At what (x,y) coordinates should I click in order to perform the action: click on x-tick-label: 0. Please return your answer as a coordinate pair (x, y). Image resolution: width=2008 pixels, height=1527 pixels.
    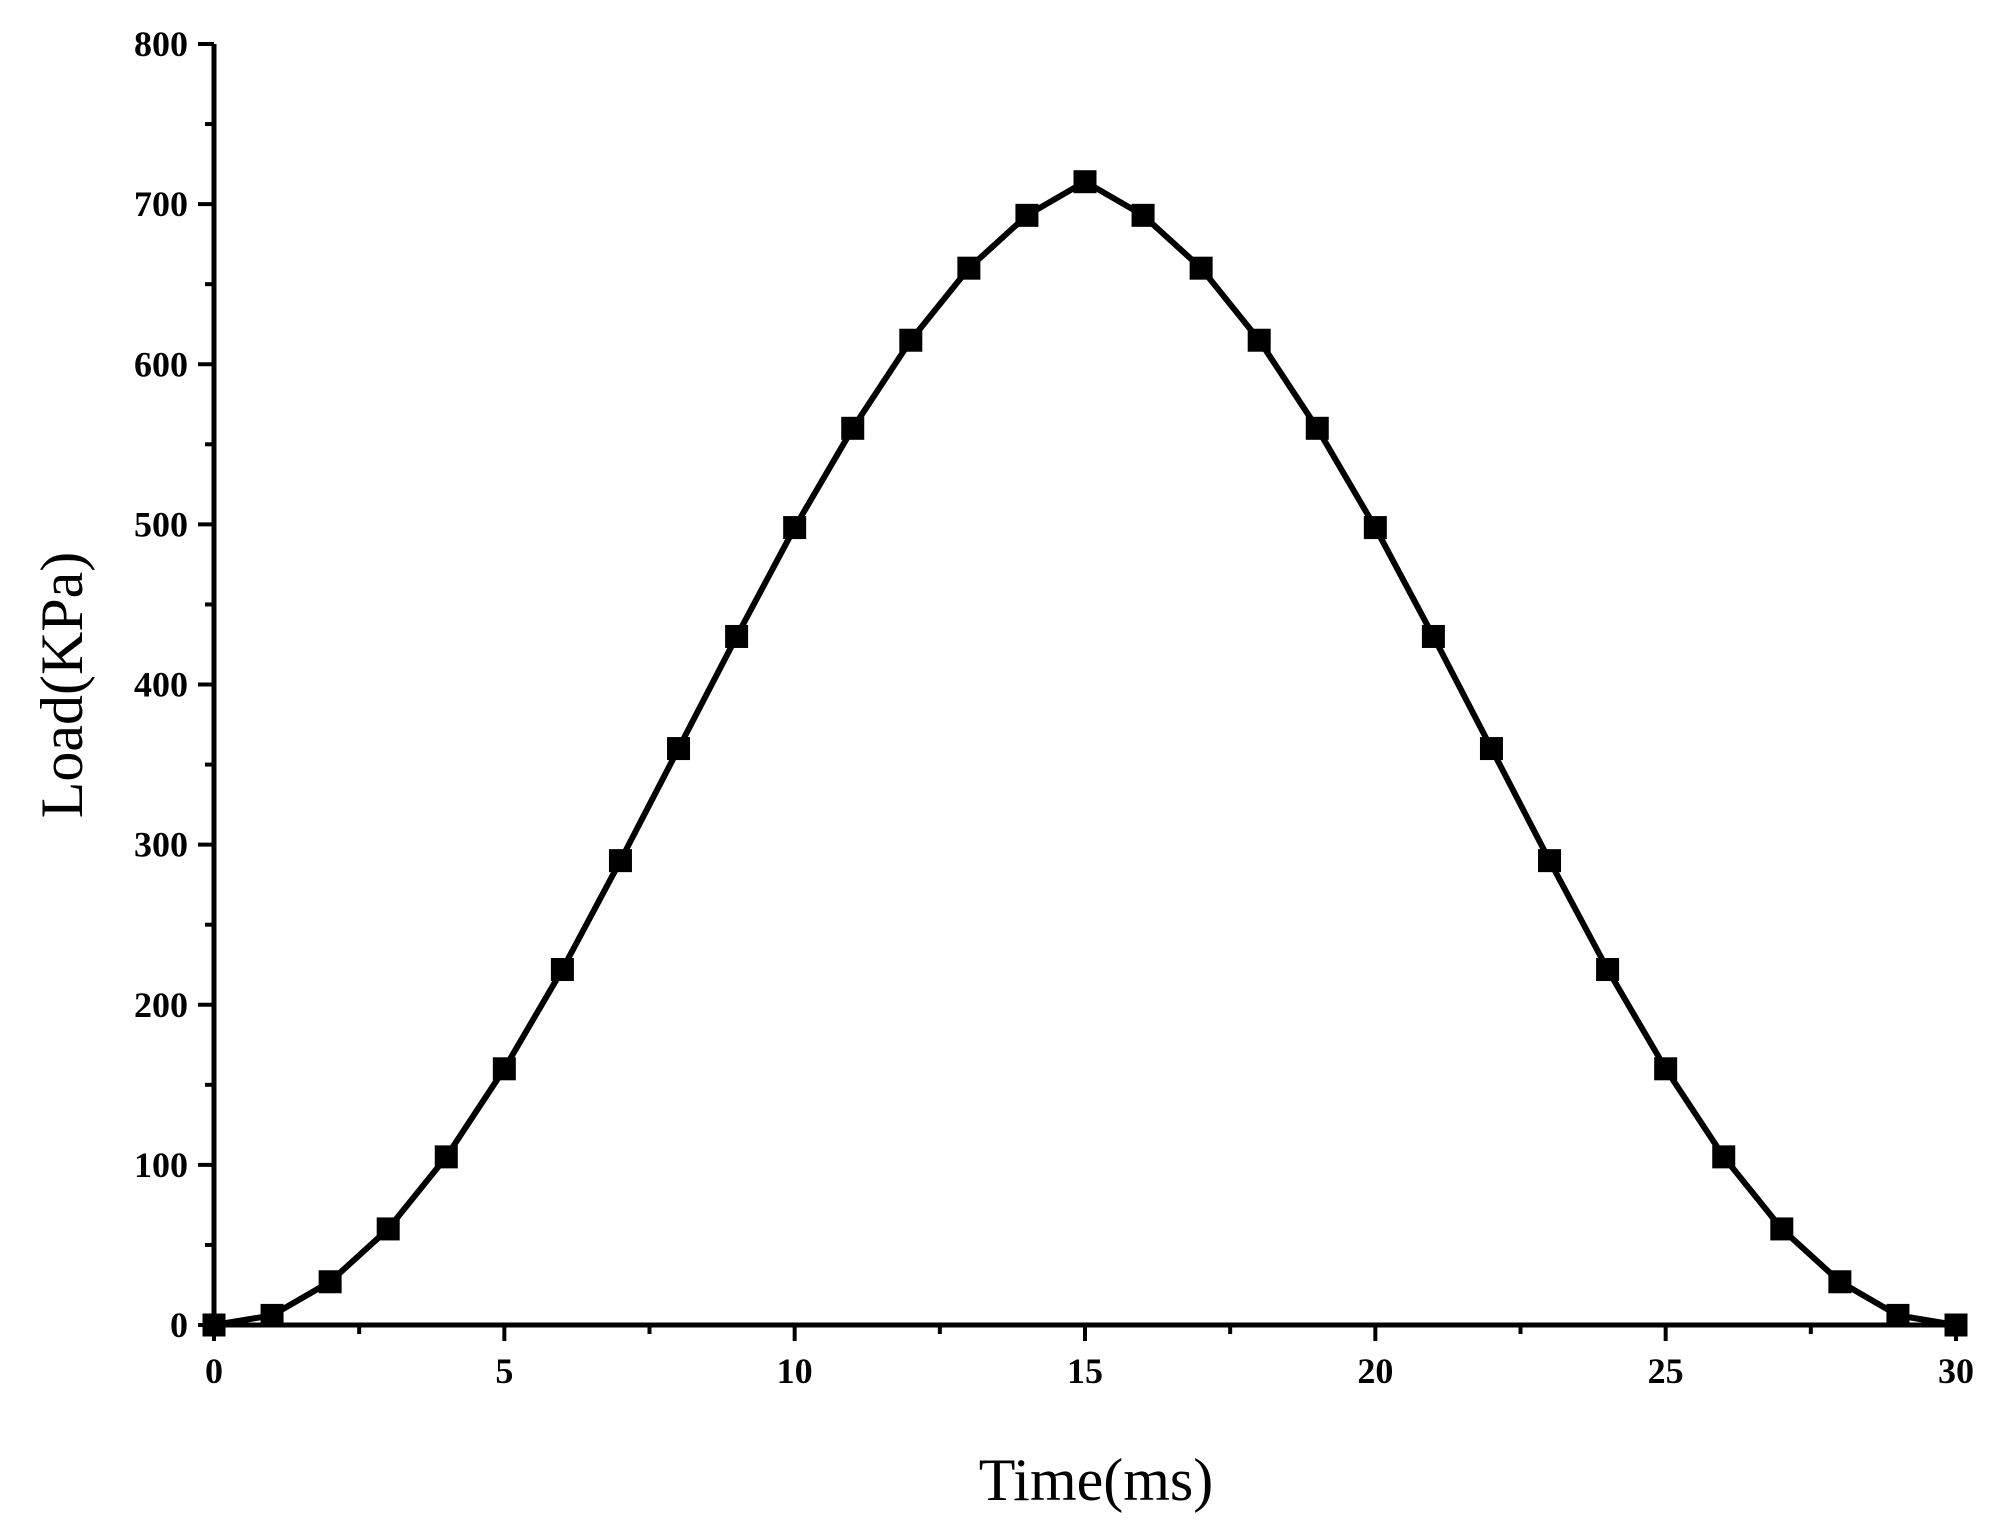
    Looking at the image, I should click on (214, 1371).